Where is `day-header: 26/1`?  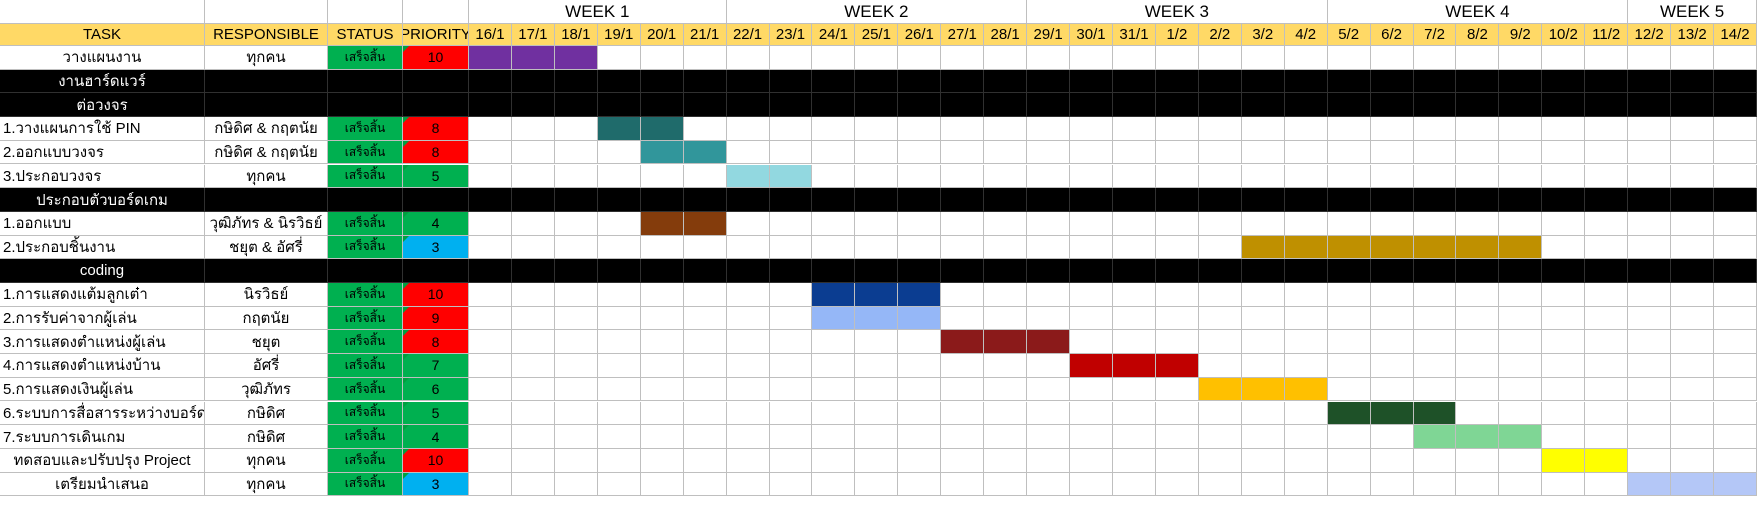 day-header: 26/1 is located at coordinates (920, 35).